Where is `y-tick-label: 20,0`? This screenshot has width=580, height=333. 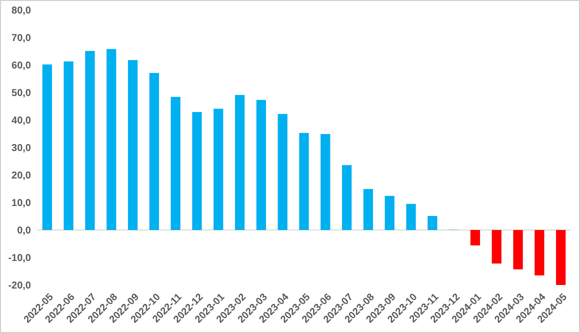
y-tick-label: 20,0 is located at coordinates (22, 176).